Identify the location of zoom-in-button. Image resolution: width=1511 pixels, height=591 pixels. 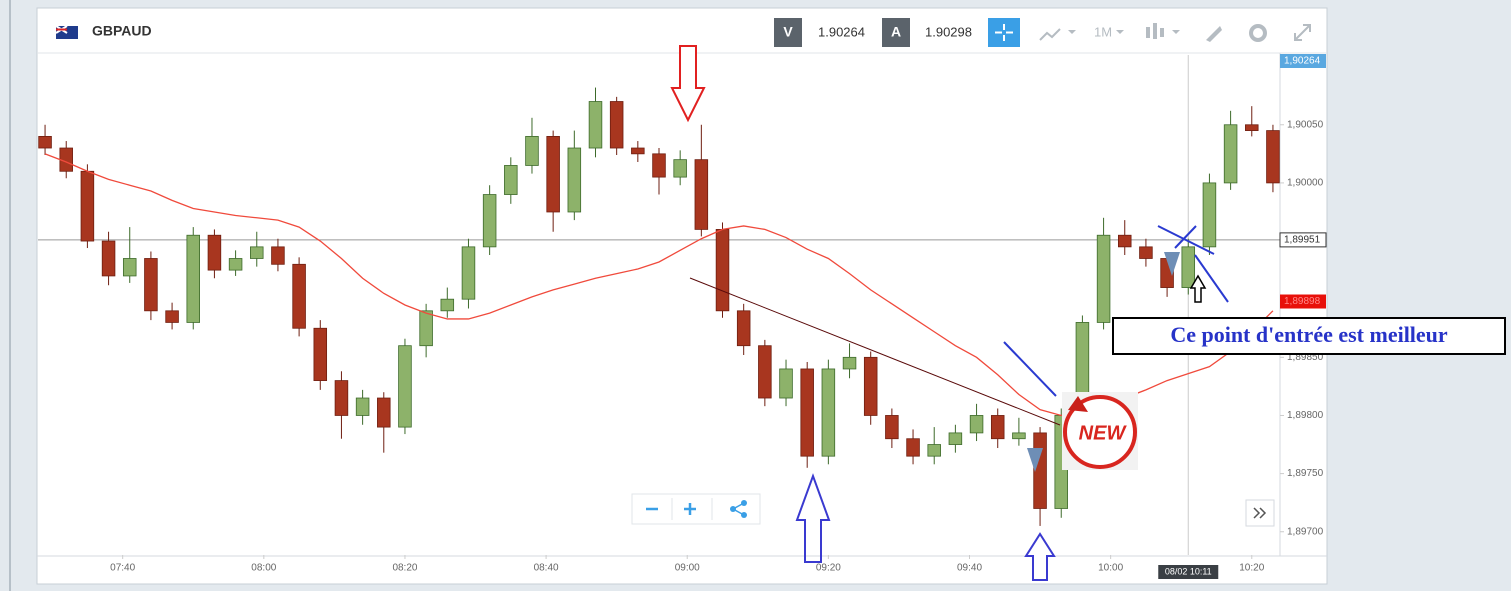
(690, 509).